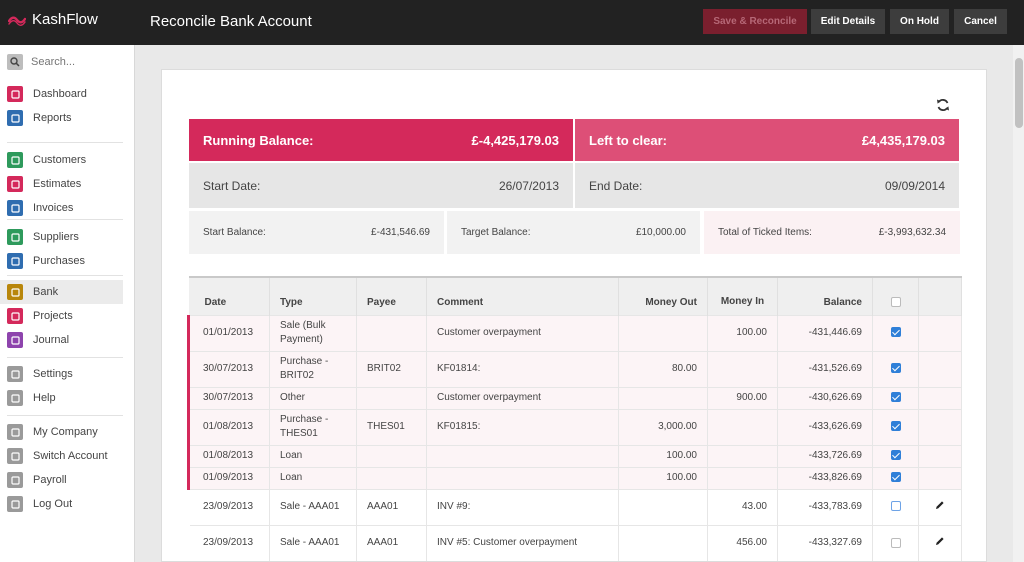  What do you see at coordinates (742, 542) in the screenshot?
I see `cell-money-in: 456.00` at bounding box center [742, 542].